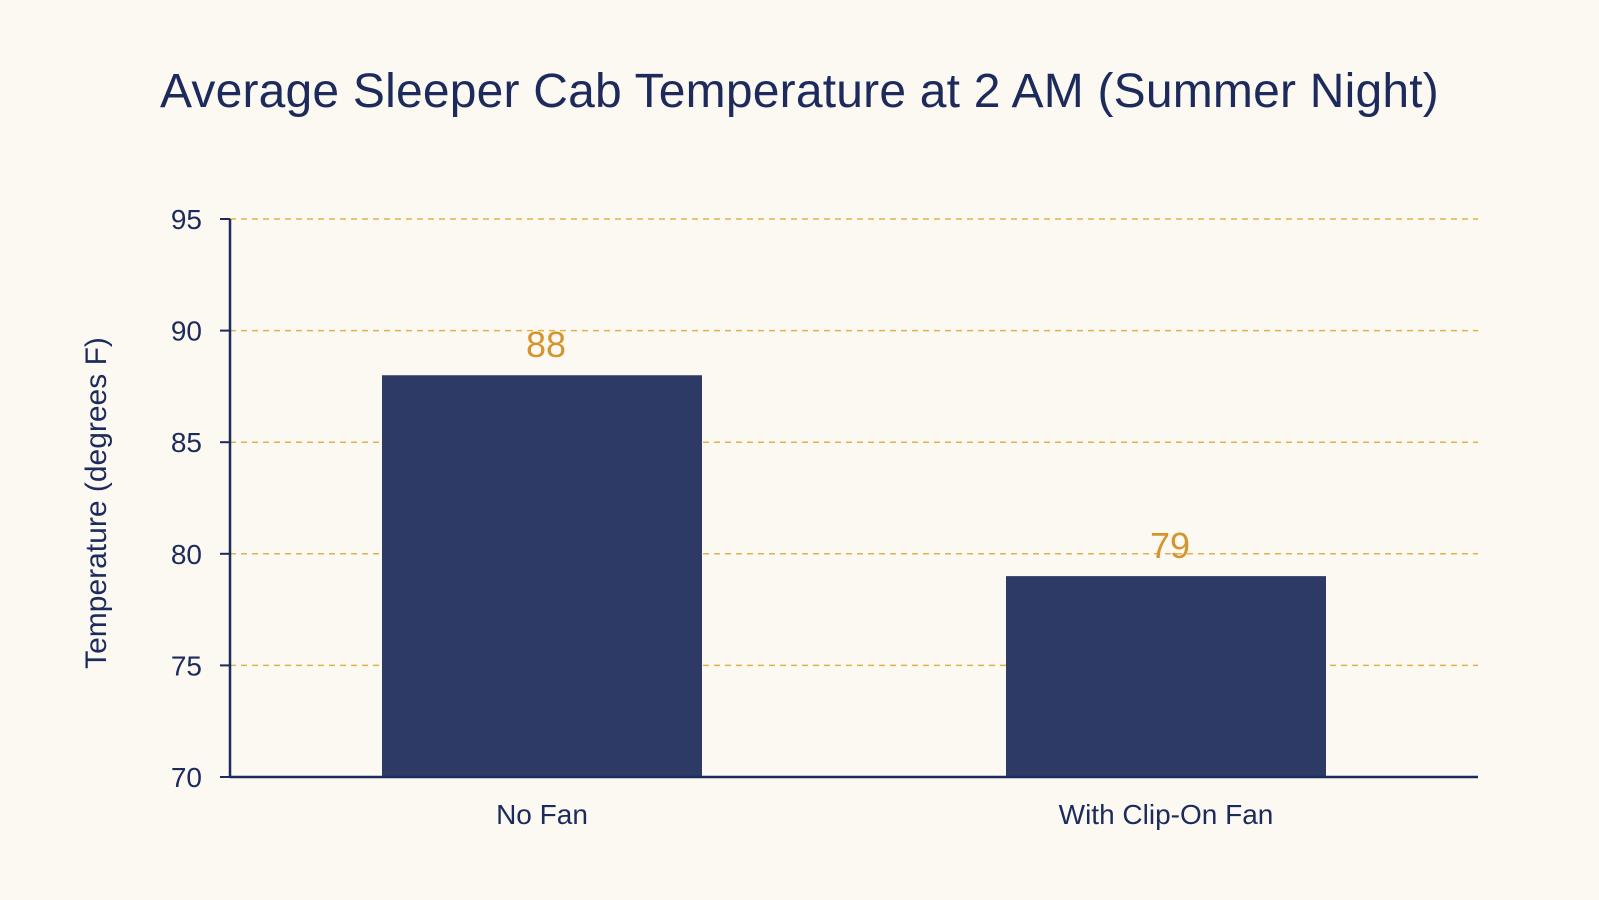  Describe the element at coordinates (1166, 676) in the screenshot. I see `bar-with-clip-on-fan` at that location.